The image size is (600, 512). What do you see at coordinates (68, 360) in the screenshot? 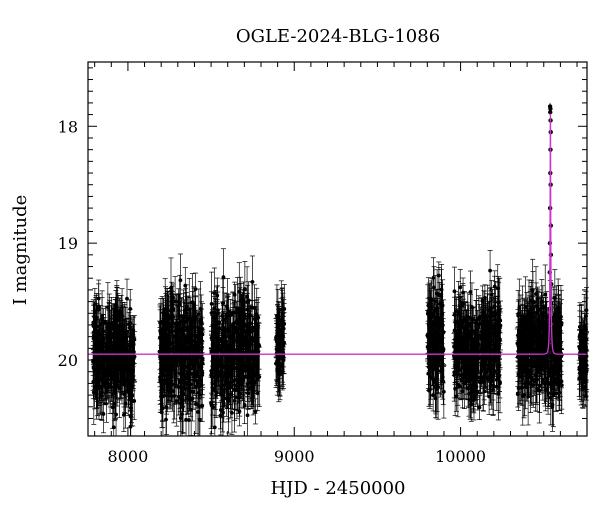
I see `y-tick-label: 20` at bounding box center [68, 360].